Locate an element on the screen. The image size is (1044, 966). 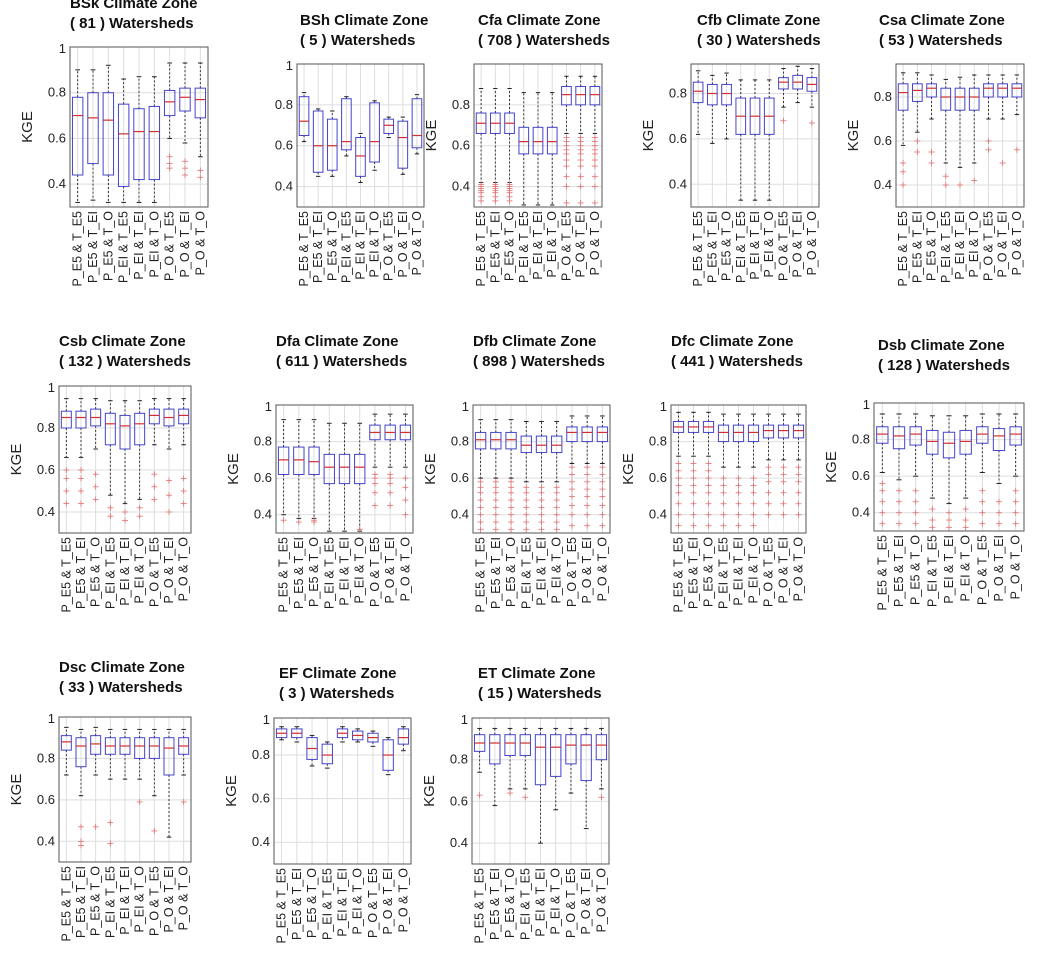
category-label: P_EI & T_O is located at coordinates (552, 244).